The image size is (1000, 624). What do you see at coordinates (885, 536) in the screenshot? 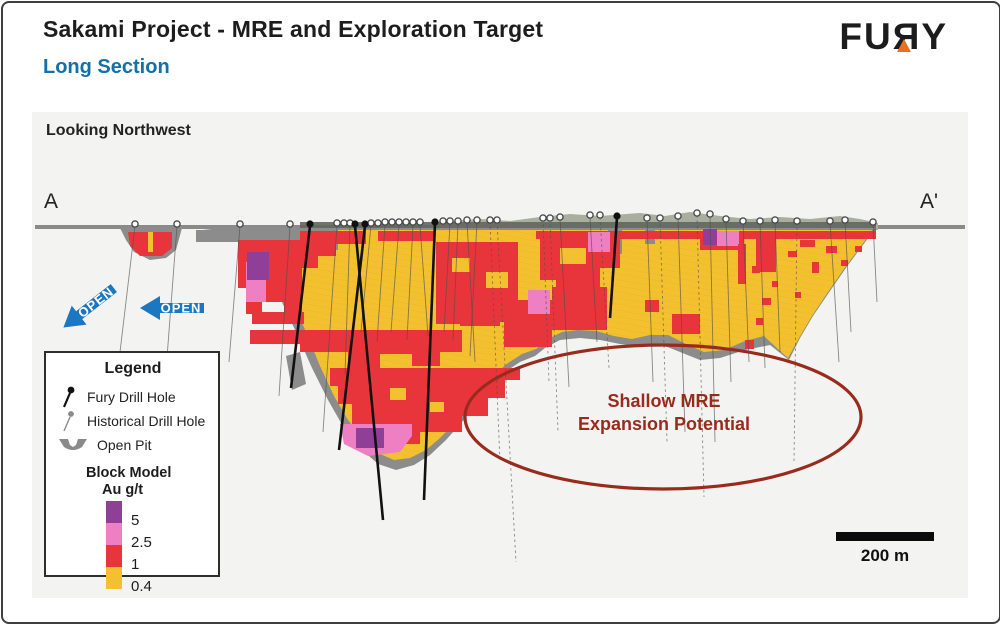
I see `scale-bar` at bounding box center [885, 536].